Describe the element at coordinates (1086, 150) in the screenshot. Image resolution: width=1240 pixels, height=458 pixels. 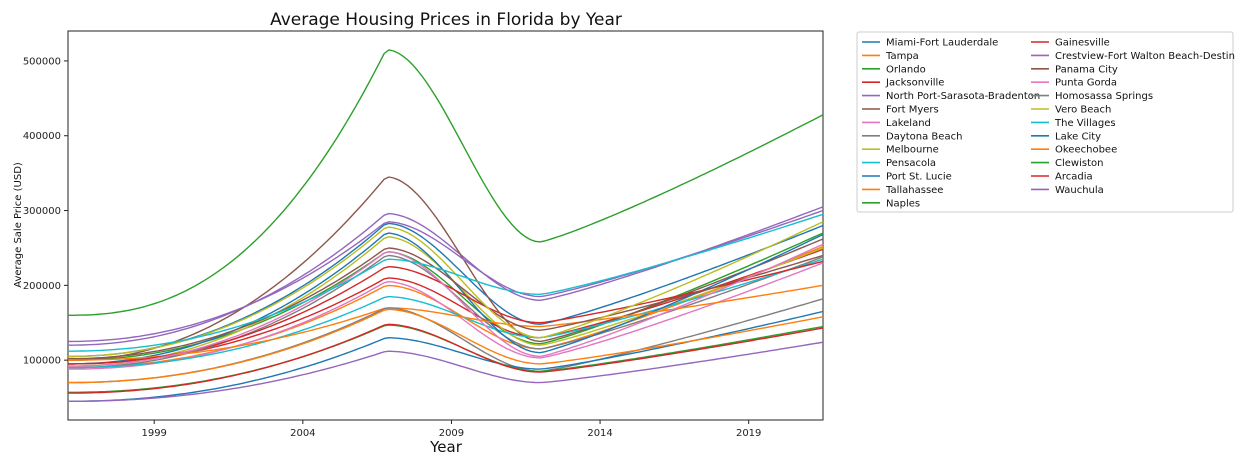
I see `legend-entry: Okeechobee` at that location.